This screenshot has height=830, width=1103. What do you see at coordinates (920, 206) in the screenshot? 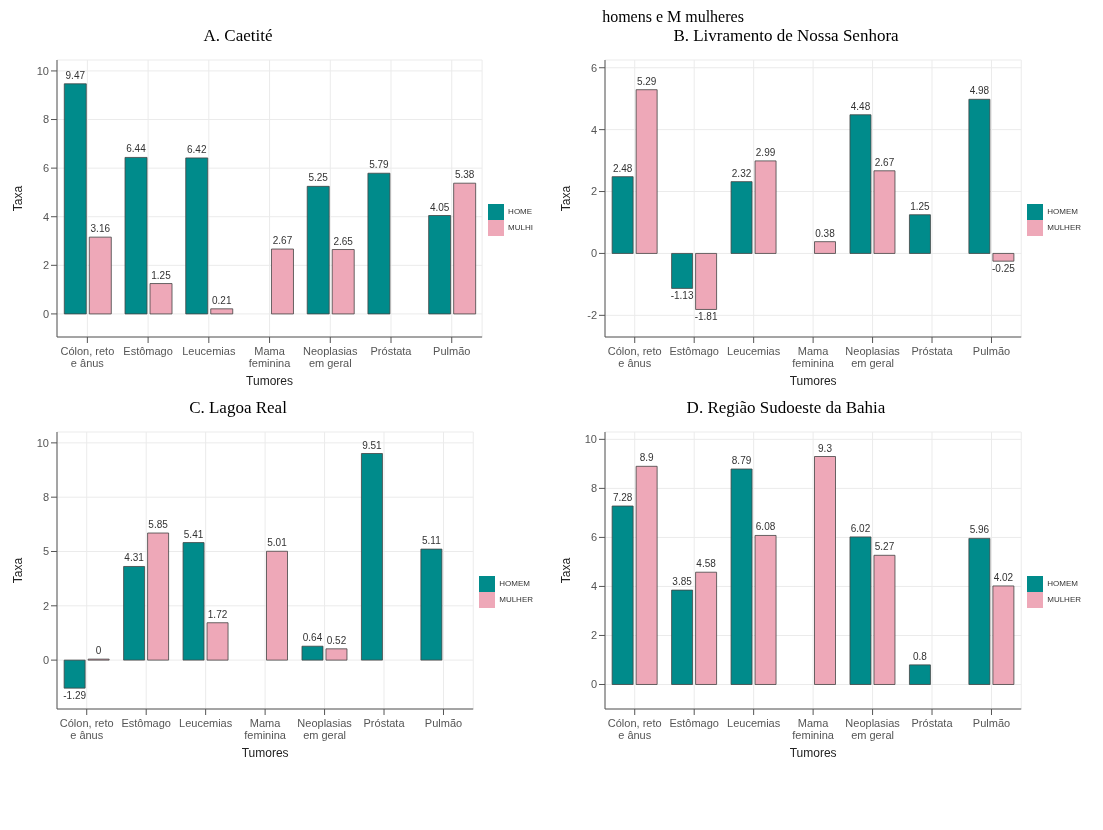
I see `data-label: 1.25` at bounding box center [920, 206].